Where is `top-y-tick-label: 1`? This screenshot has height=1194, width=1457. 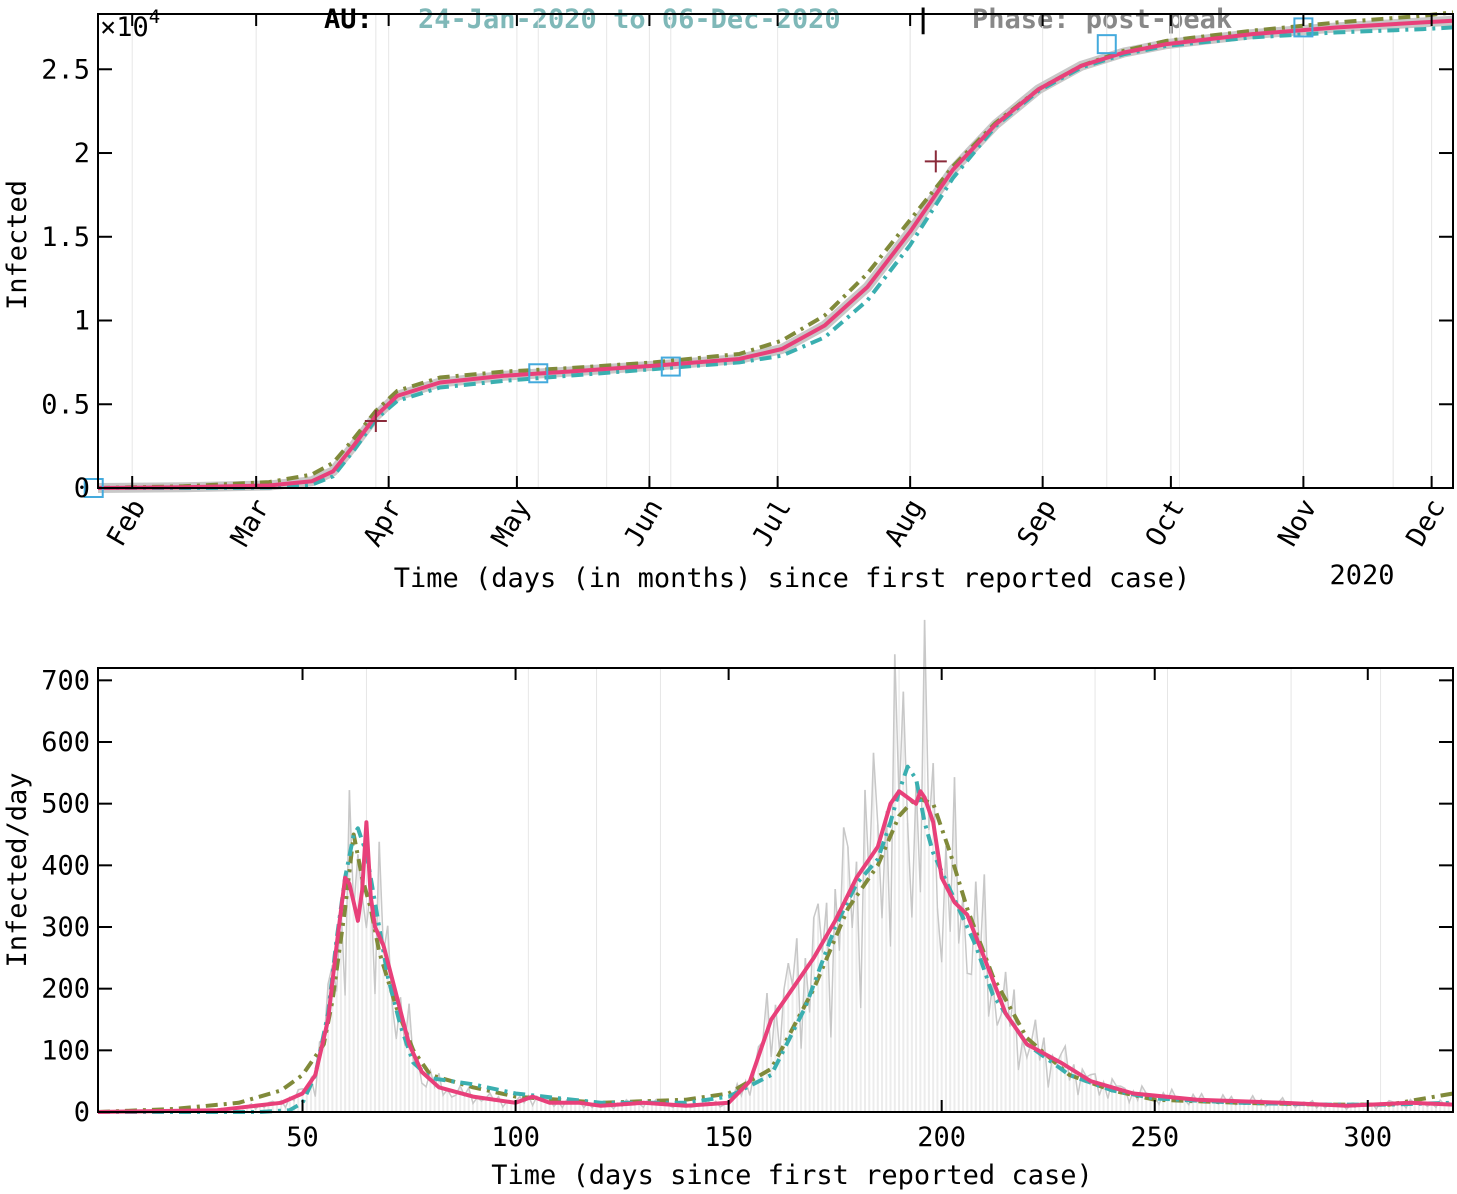 top-y-tick-label: 1 is located at coordinates (82, 321).